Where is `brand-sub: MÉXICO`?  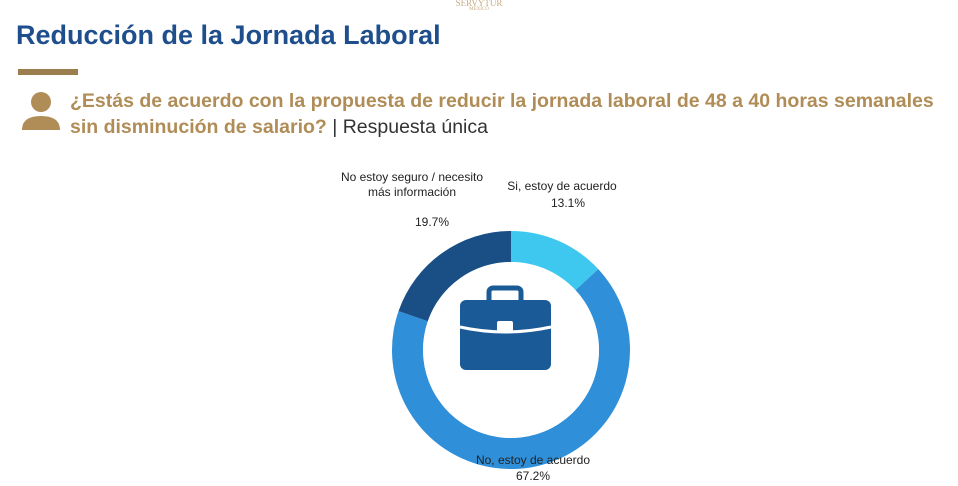
brand-sub: MÉXICO is located at coordinates (479, 9).